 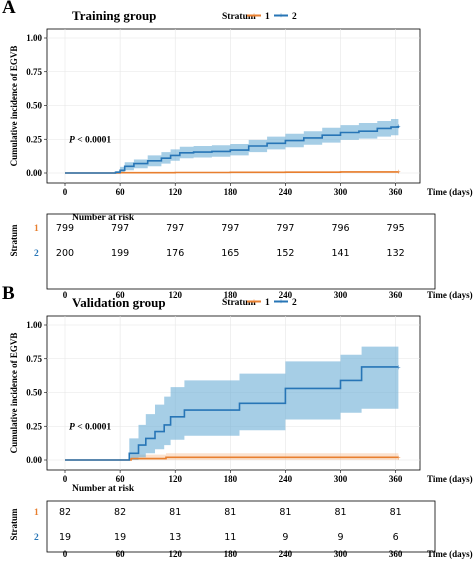 What do you see at coordinates (396, 479) in the screenshot?
I see `x-tick-label: 360` at bounding box center [396, 479].